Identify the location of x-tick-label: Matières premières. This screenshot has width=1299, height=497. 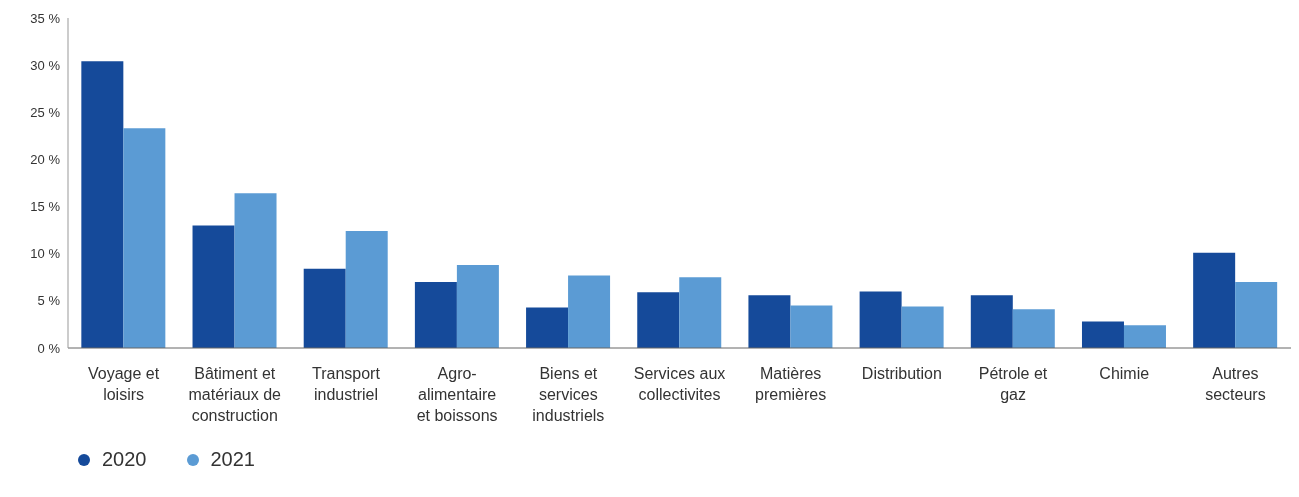
(791, 383).